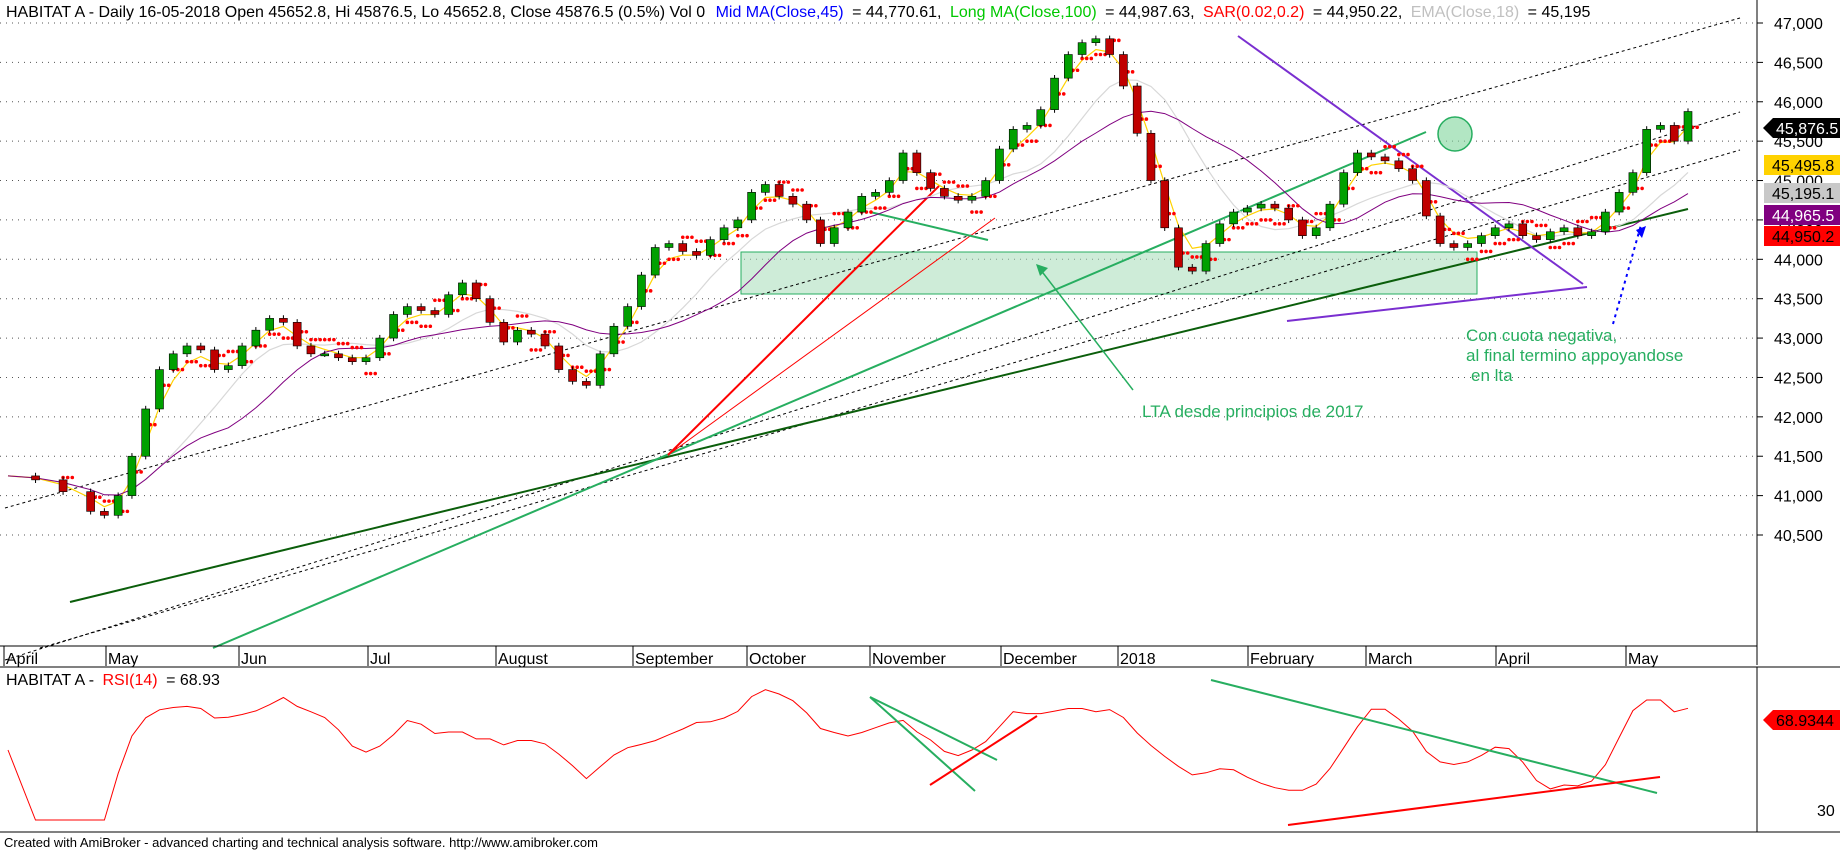 Image resolution: width=1840 pixels, height=852 pixels. Describe the element at coordinates (1798, 418) in the screenshot. I see `y-tick-label: 42,000` at that location.